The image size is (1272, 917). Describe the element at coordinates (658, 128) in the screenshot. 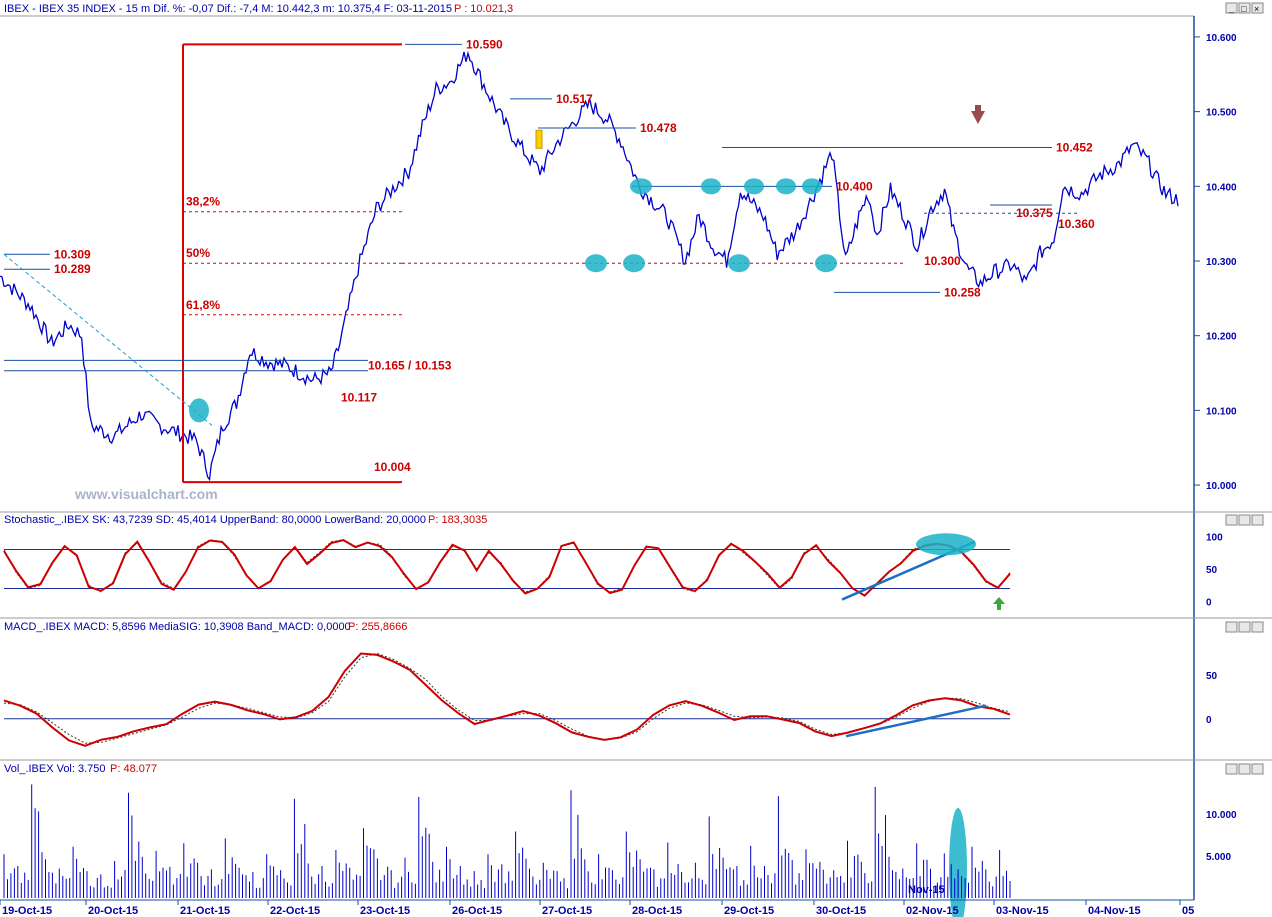

I see `level-label-10478: 10.478` at that location.